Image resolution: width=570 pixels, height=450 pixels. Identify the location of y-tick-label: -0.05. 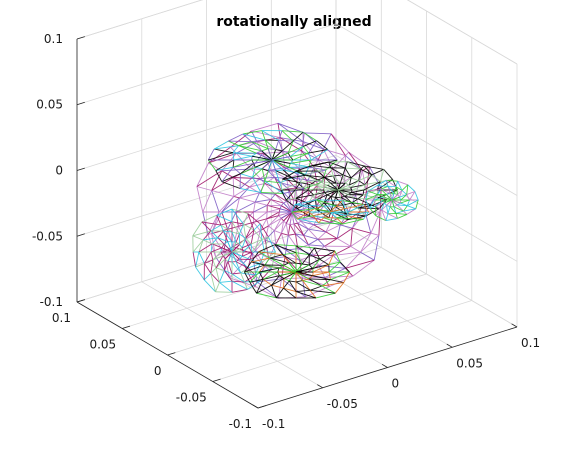
(191, 398).